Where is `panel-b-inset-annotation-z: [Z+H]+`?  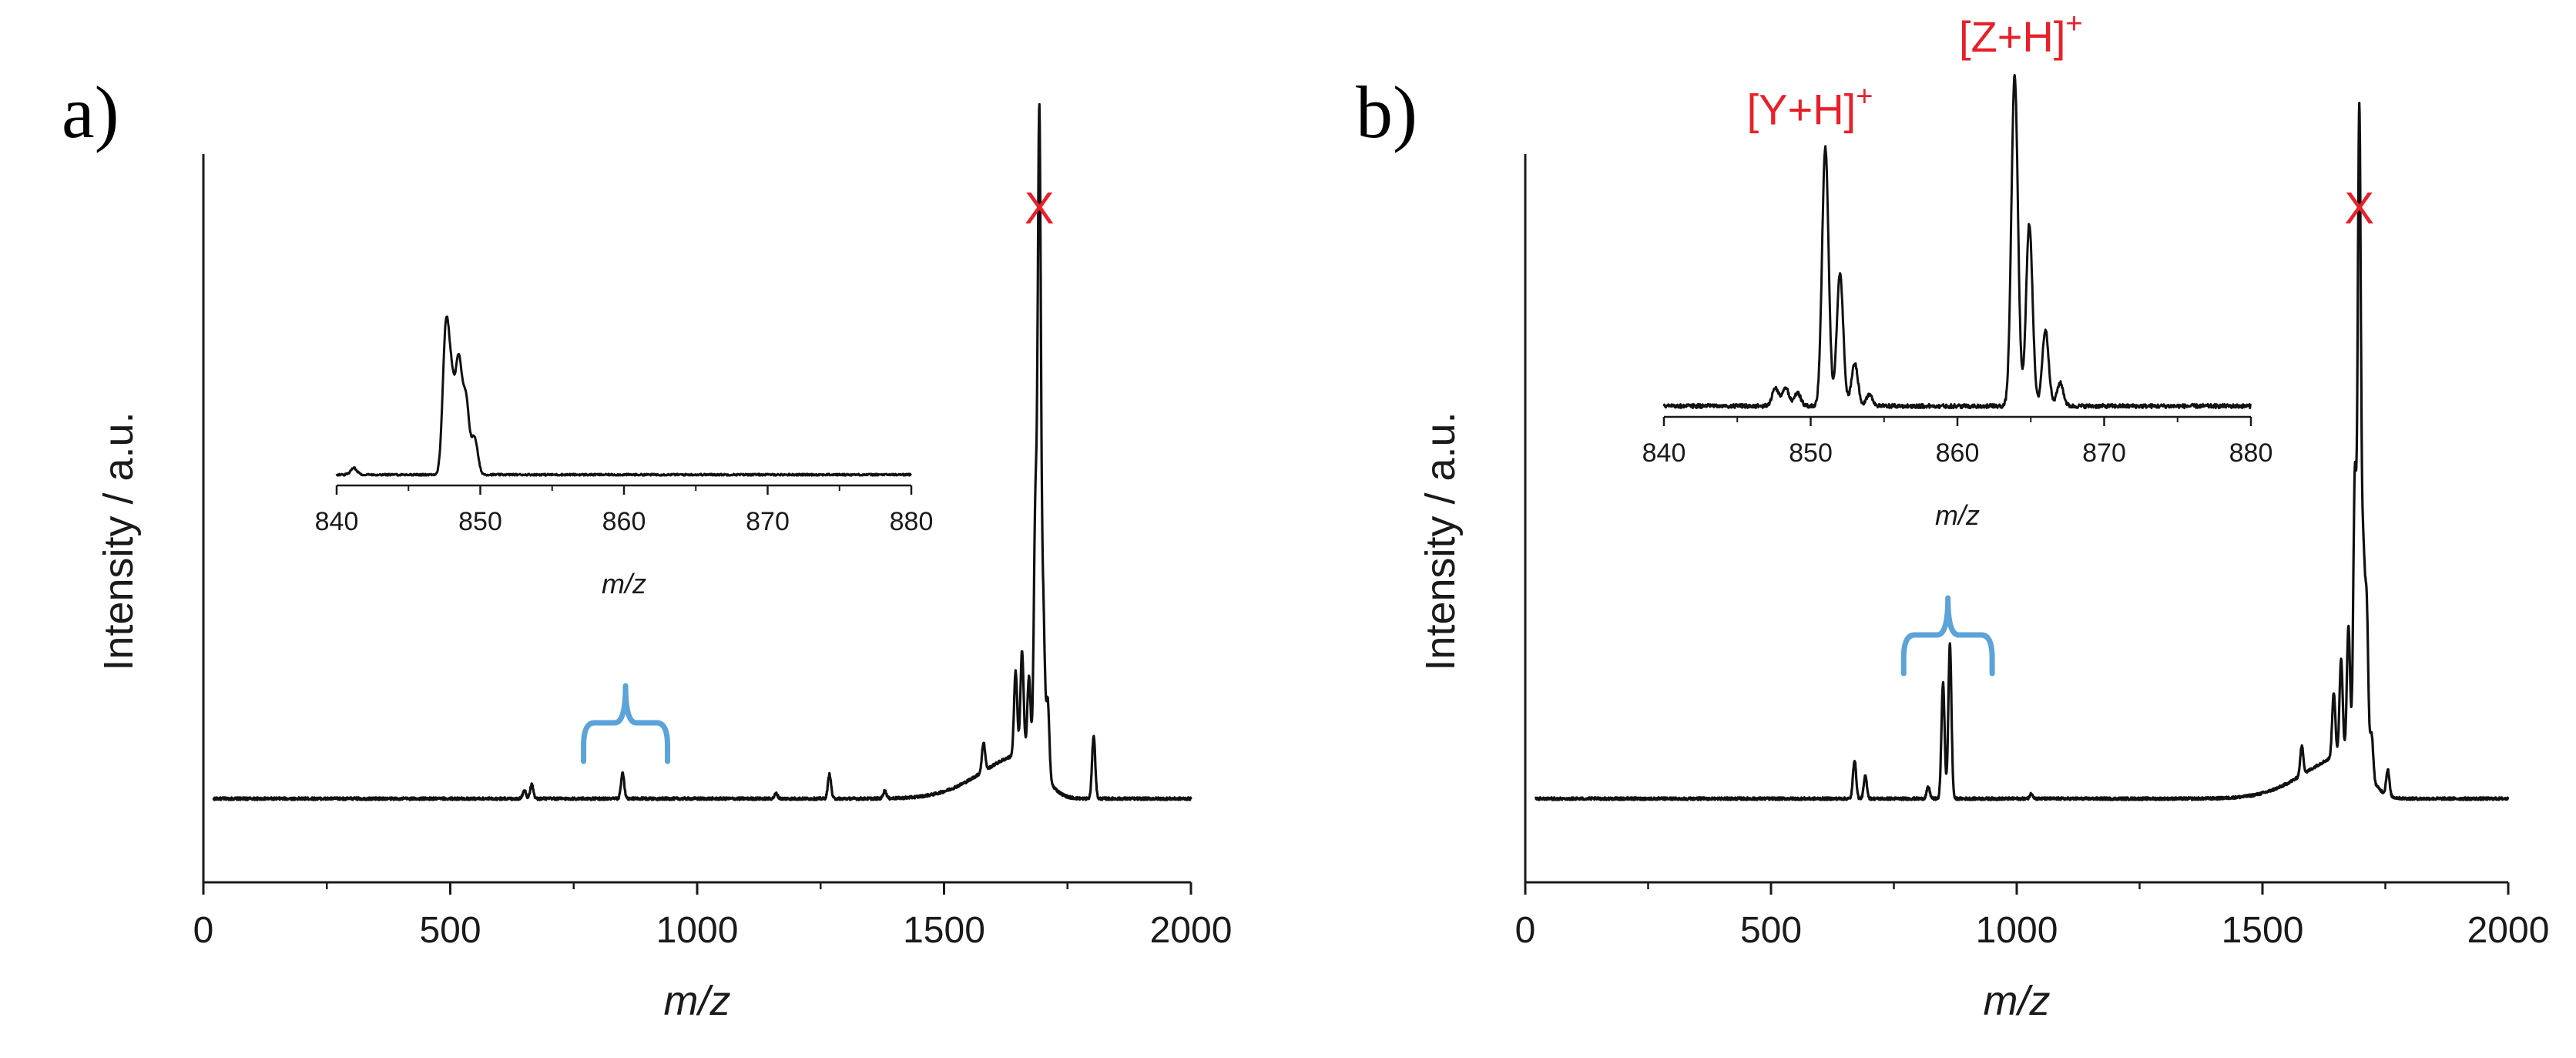 panel-b-inset-annotation-z: [Z+H]+ is located at coordinates (2021, 34).